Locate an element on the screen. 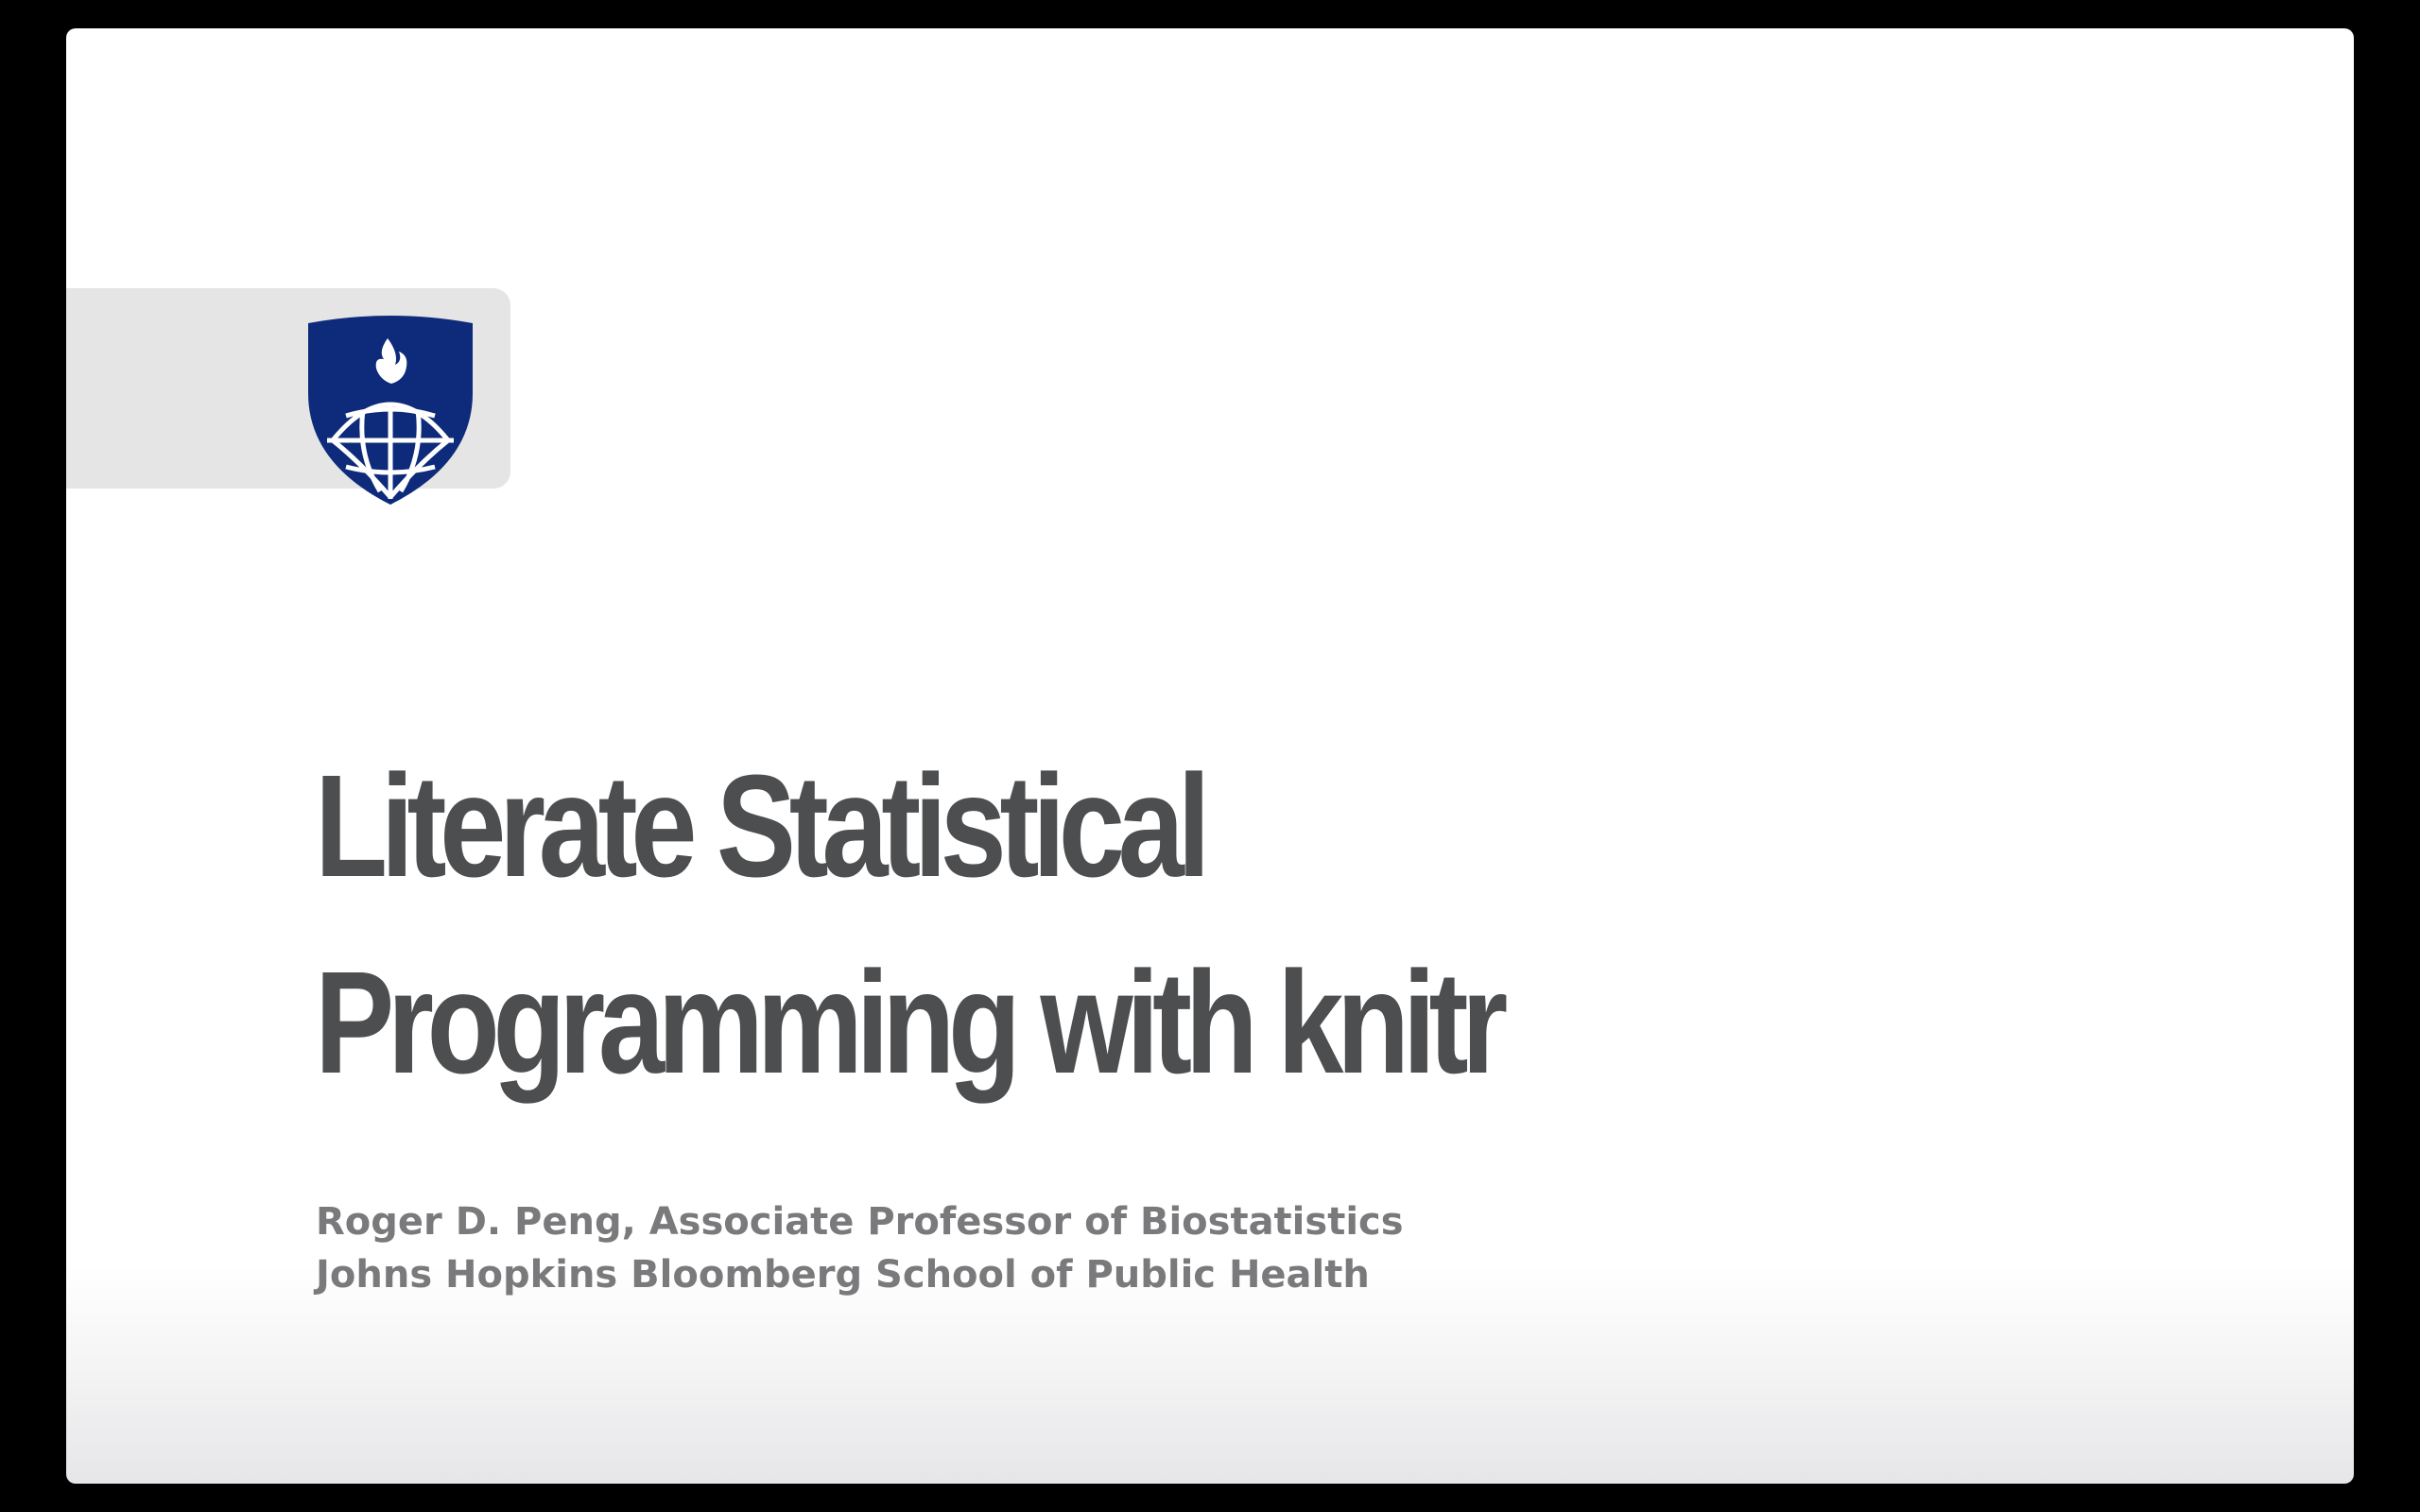  university-shield-icon is located at coordinates (391, 410).